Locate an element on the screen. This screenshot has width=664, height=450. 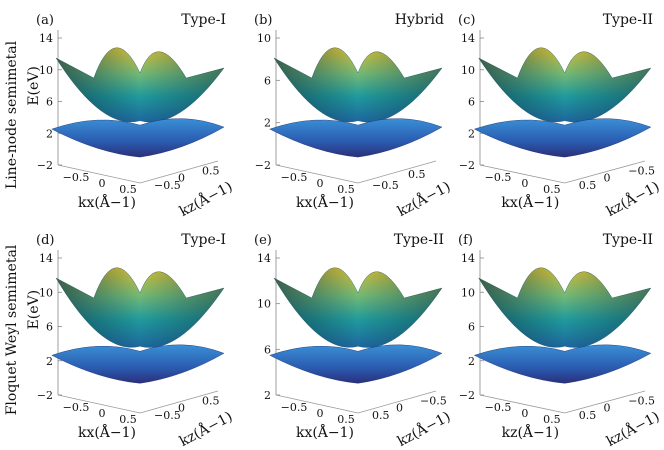
row-label-top: Line-node semimetal is located at coordinates (12, 114).